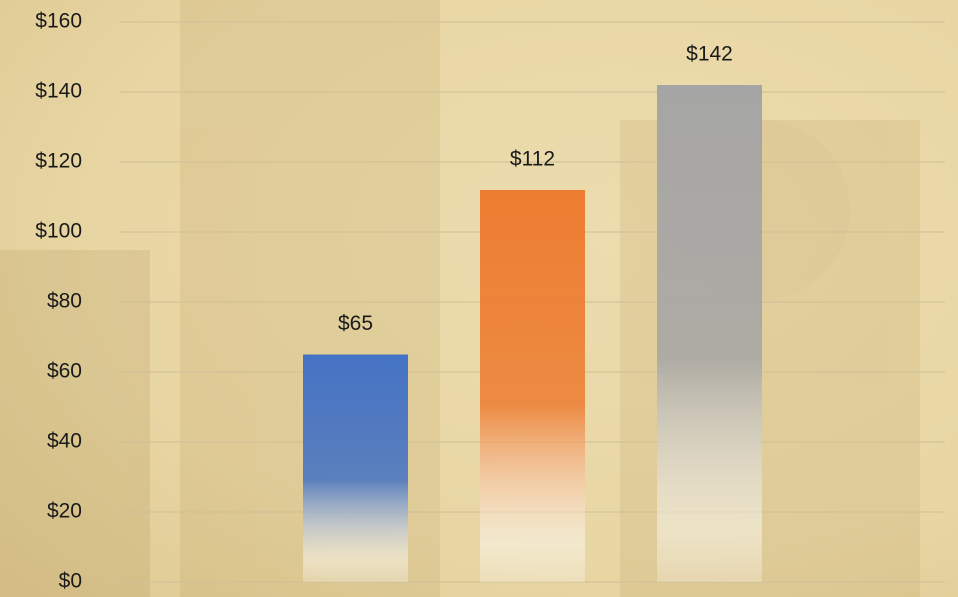  Describe the element at coordinates (58, 161) in the screenshot. I see `y-tick-label: $120` at that location.